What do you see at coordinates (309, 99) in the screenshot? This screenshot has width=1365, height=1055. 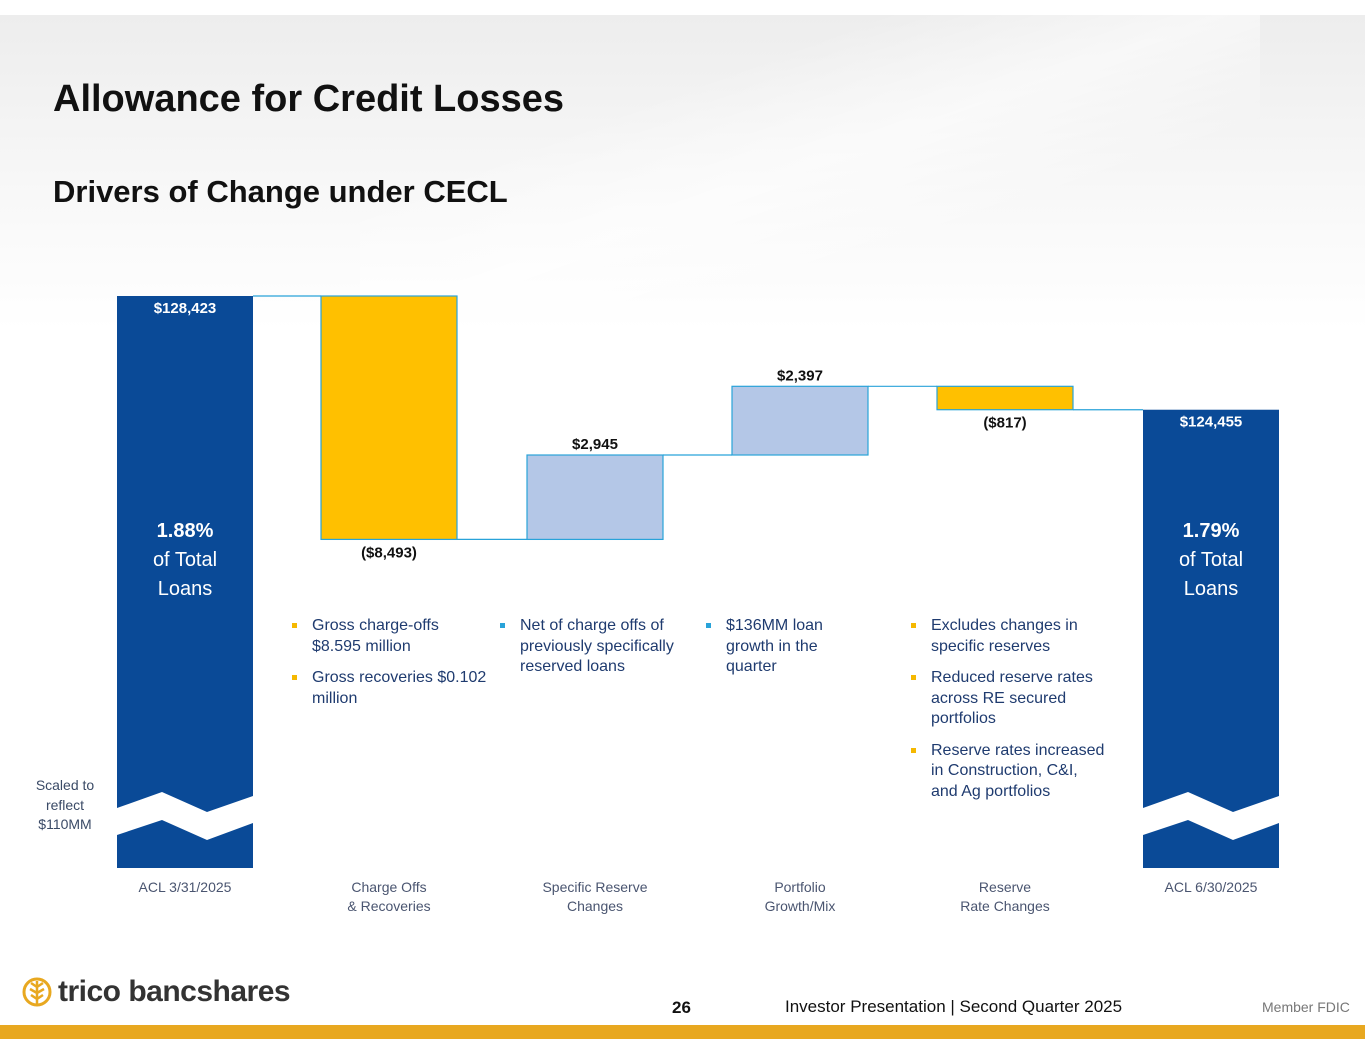 I see `page-title: Allowance for Credit Losses` at bounding box center [309, 99].